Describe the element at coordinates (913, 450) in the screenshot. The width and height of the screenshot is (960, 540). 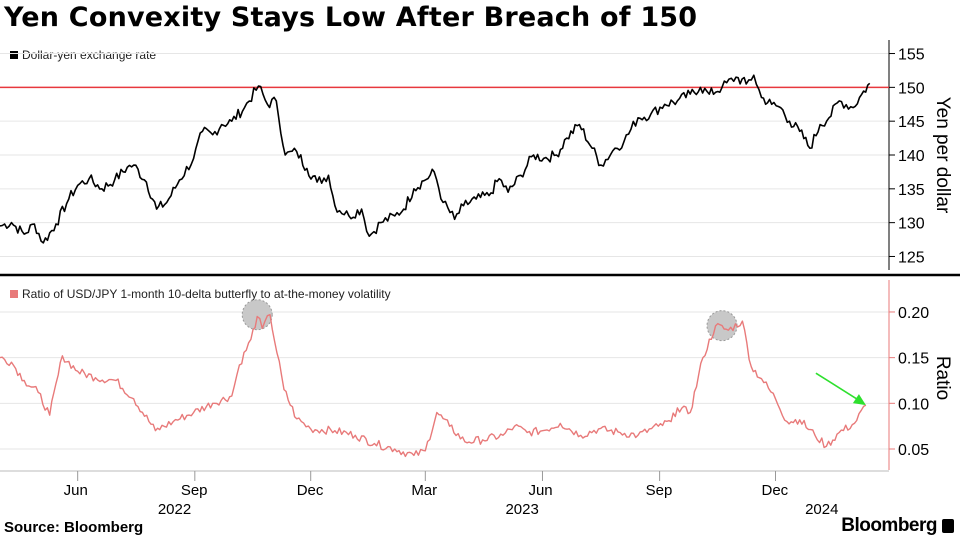
I see `lower-y-tick-label: 0.05` at that location.